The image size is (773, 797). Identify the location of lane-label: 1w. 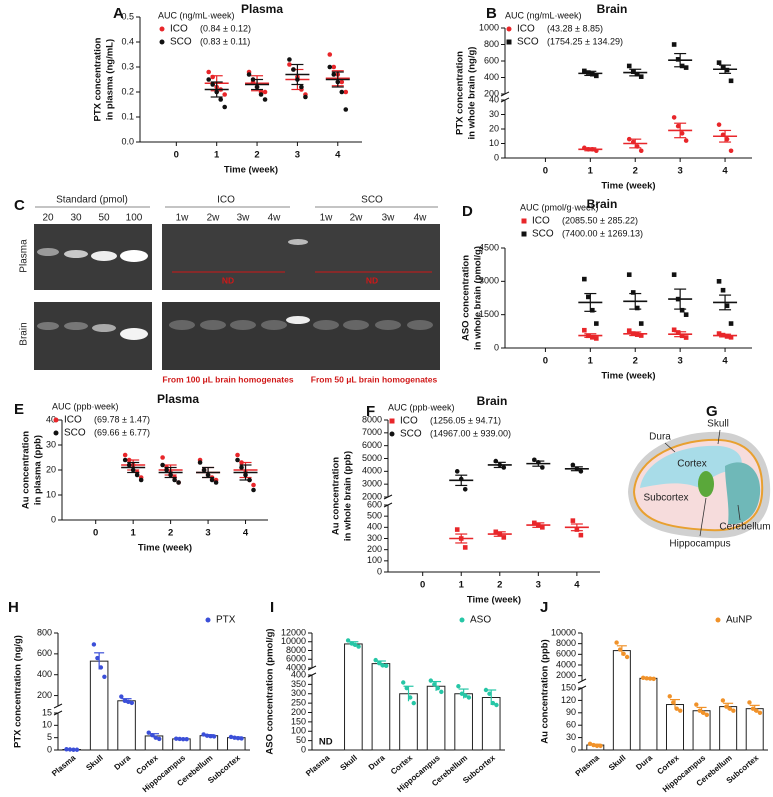
(183, 218).